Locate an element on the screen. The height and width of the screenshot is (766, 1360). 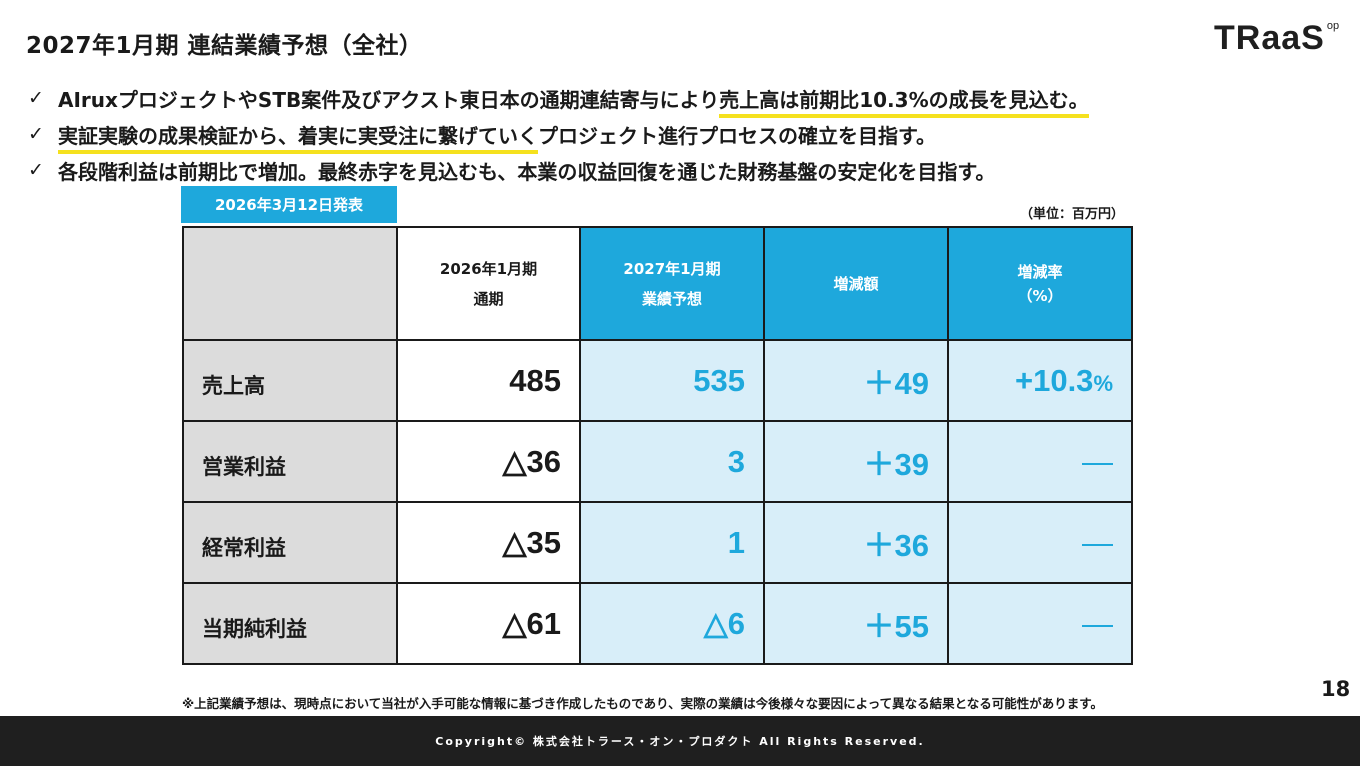
forecast-value: 3 is located at coordinates (672, 461).